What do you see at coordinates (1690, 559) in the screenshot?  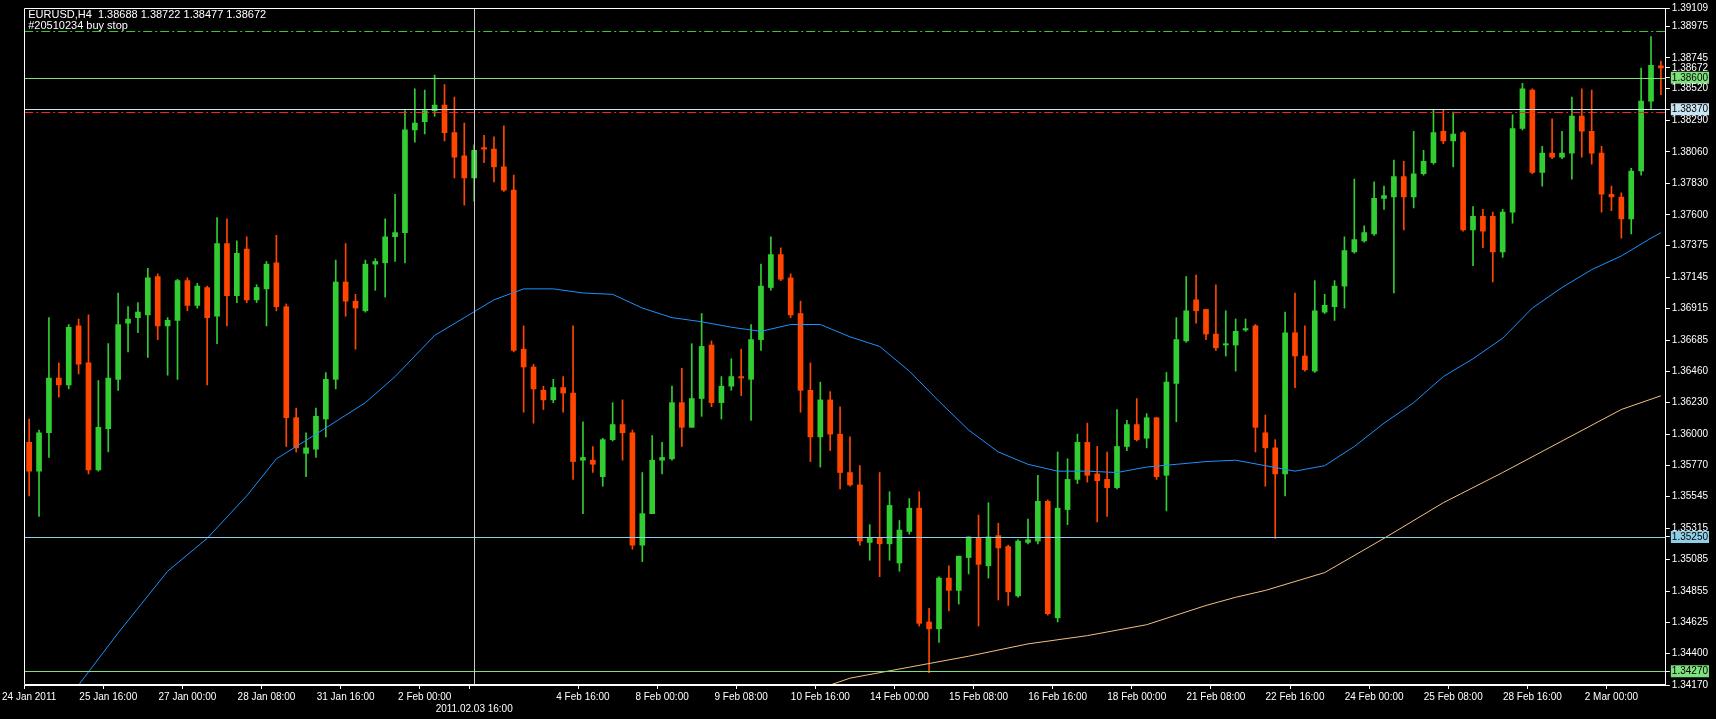 I see `y-tick-label: 1.35085` at bounding box center [1690, 559].